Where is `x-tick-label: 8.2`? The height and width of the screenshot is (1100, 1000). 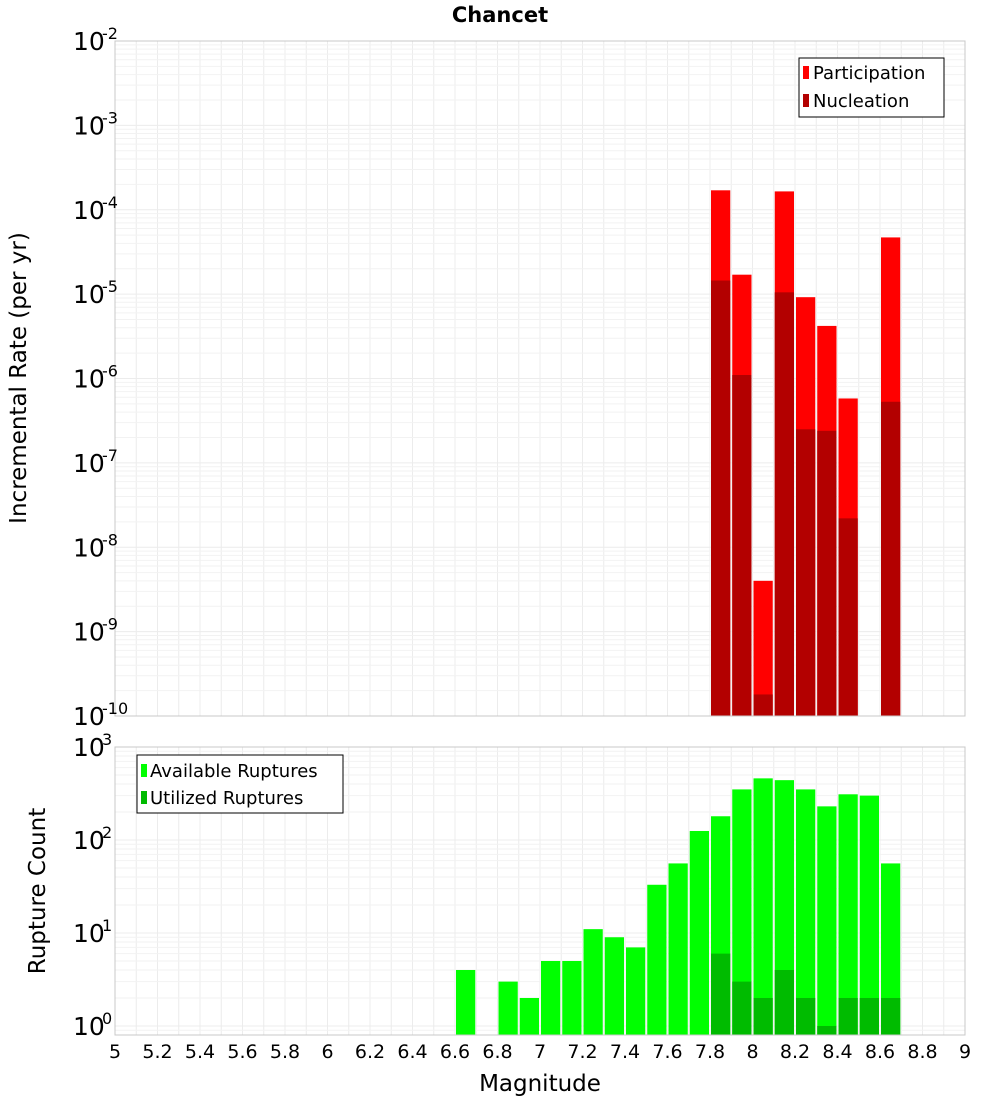
x-tick-label: 8.2 is located at coordinates (795, 1052).